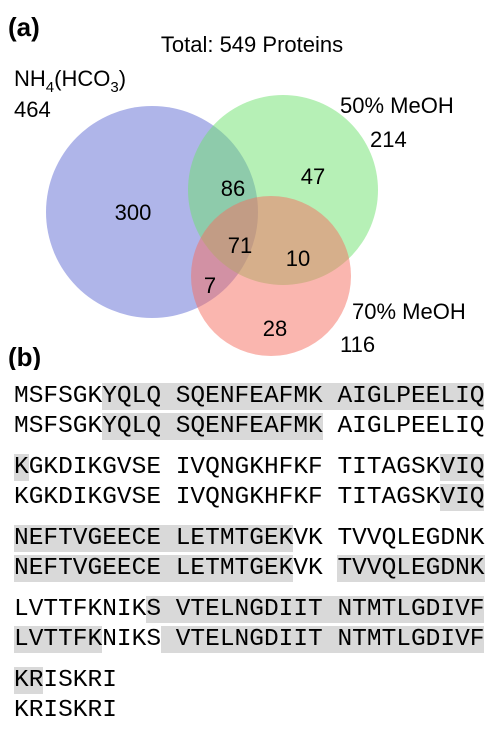 The width and height of the screenshot is (503, 741). I want to click on label-part: (HCO, so click(82, 78).